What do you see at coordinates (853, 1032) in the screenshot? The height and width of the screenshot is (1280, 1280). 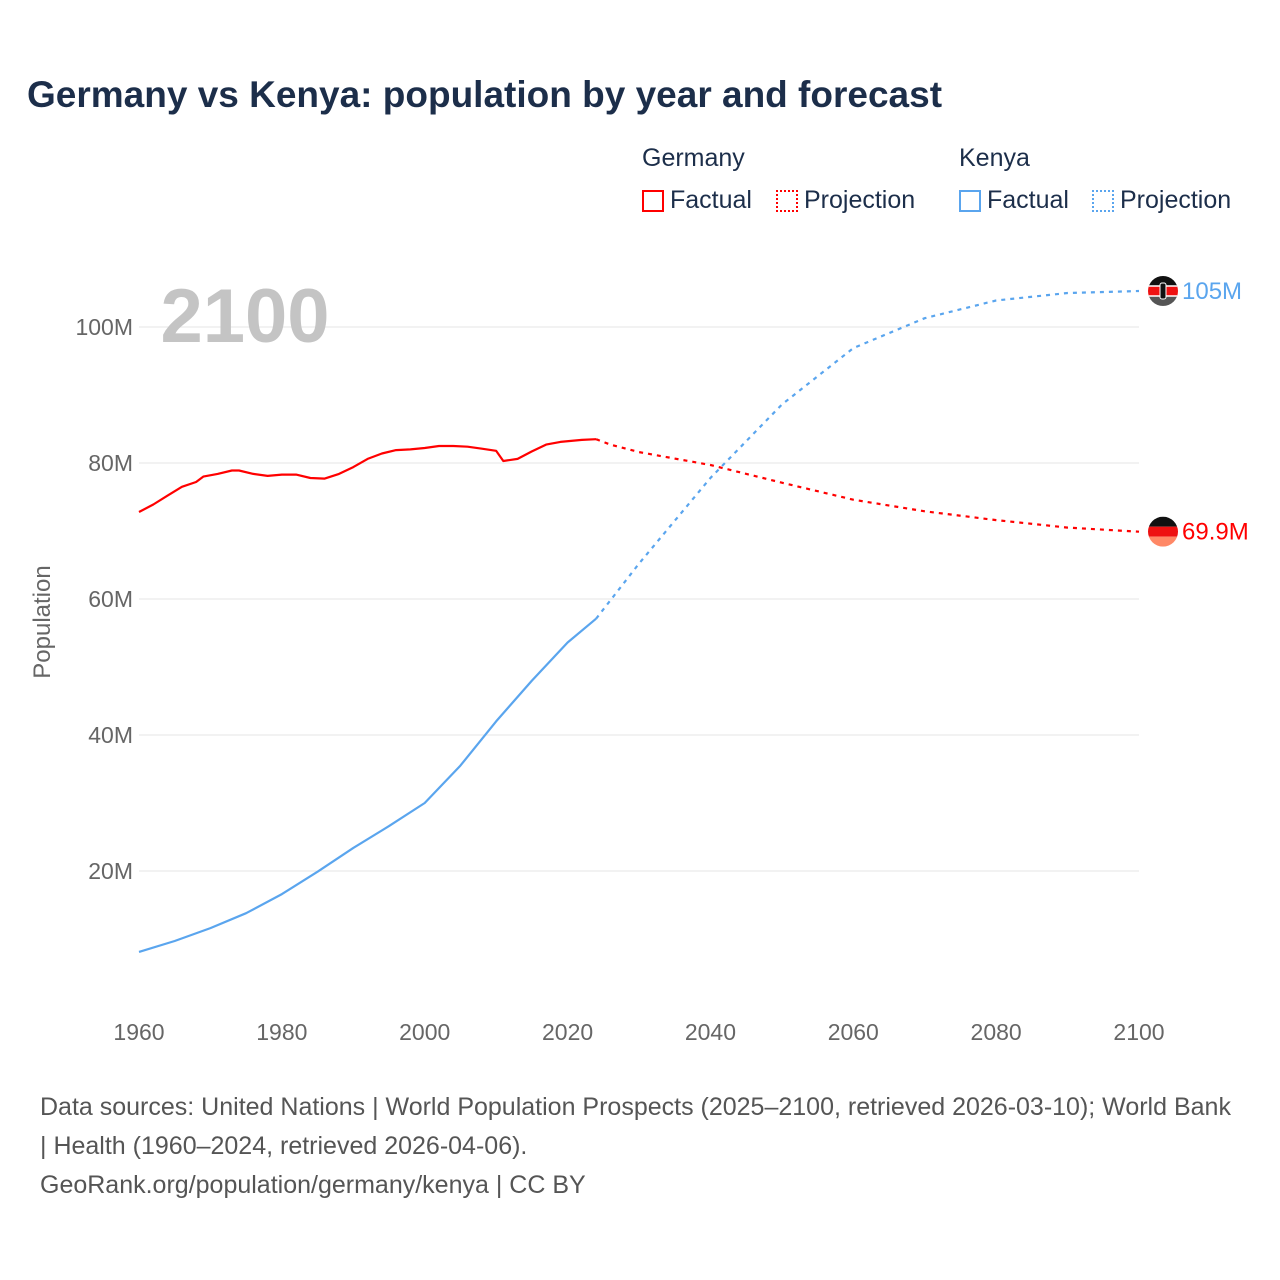 I see `x-tick-label: 2060` at bounding box center [853, 1032].